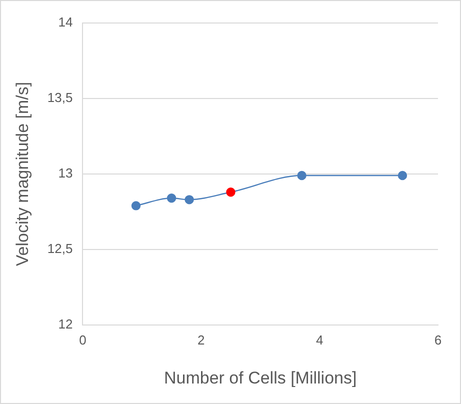 The image size is (461, 404). What do you see at coordinates (438, 340) in the screenshot?
I see `x-tick-label: 6` at bounding box center [438, 340].